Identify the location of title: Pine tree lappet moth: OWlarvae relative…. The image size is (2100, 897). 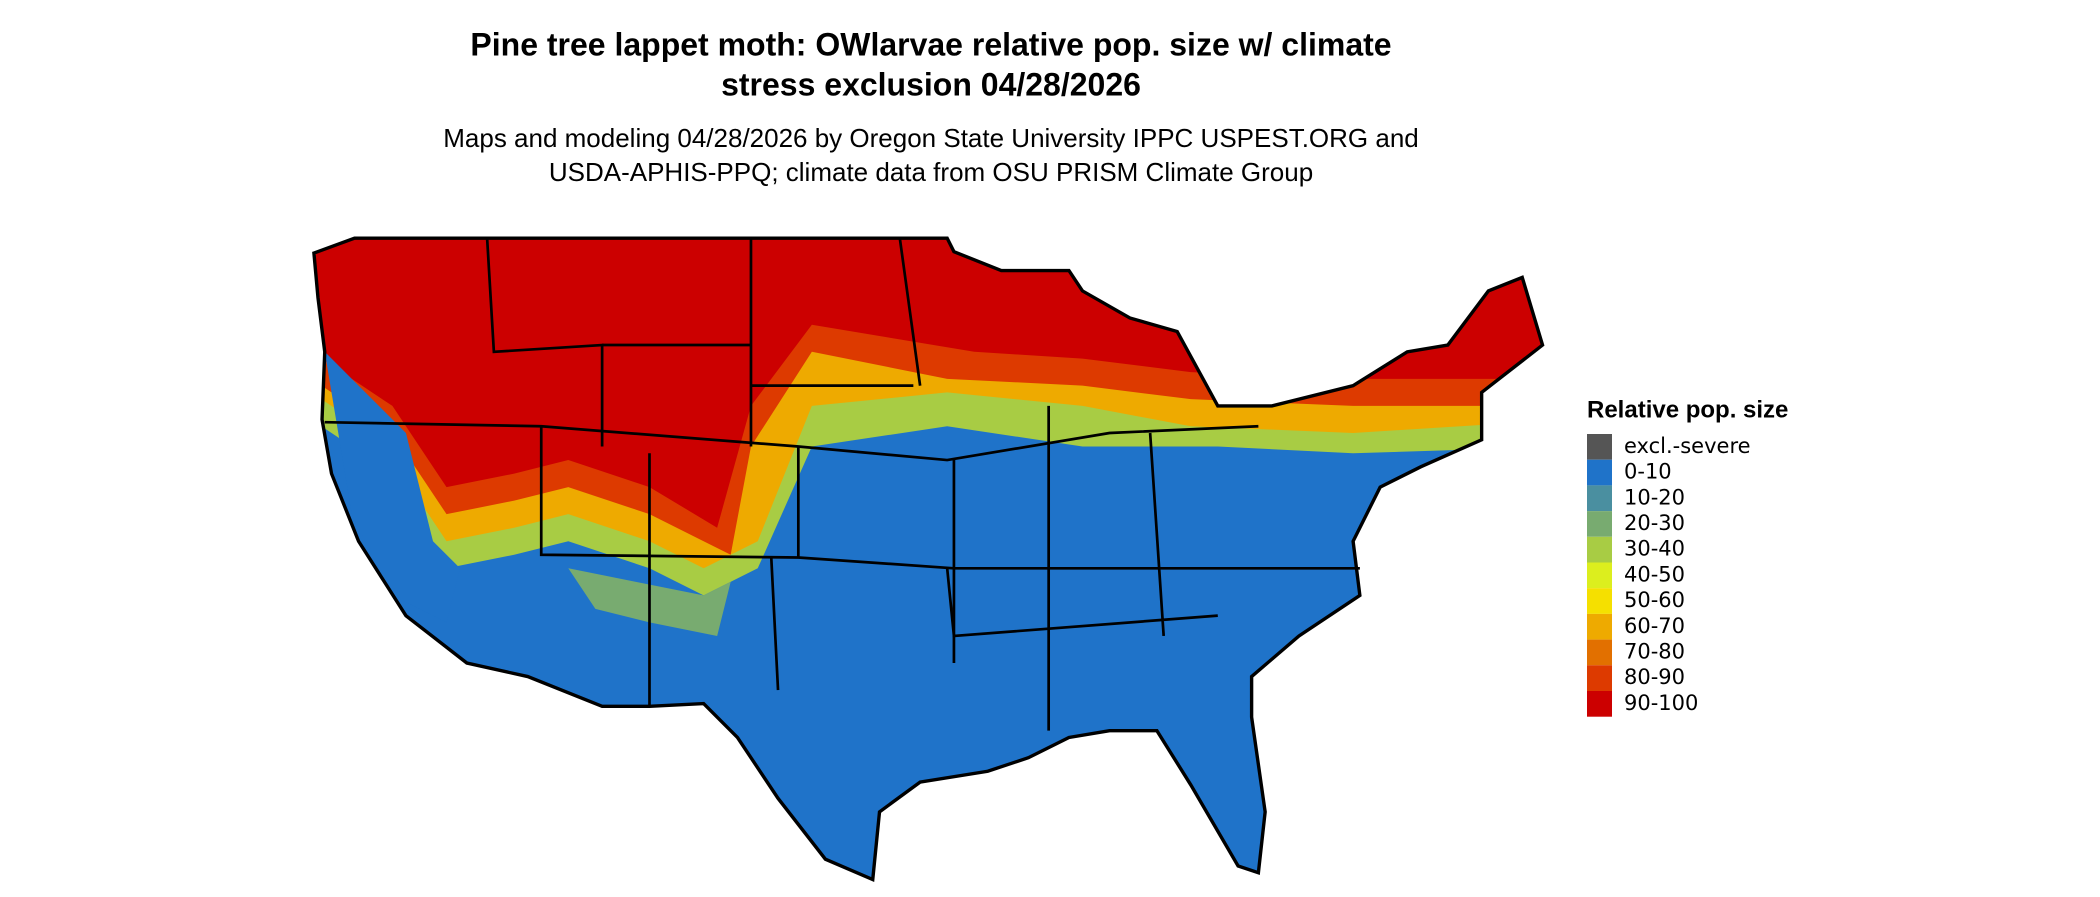
(930, 44).